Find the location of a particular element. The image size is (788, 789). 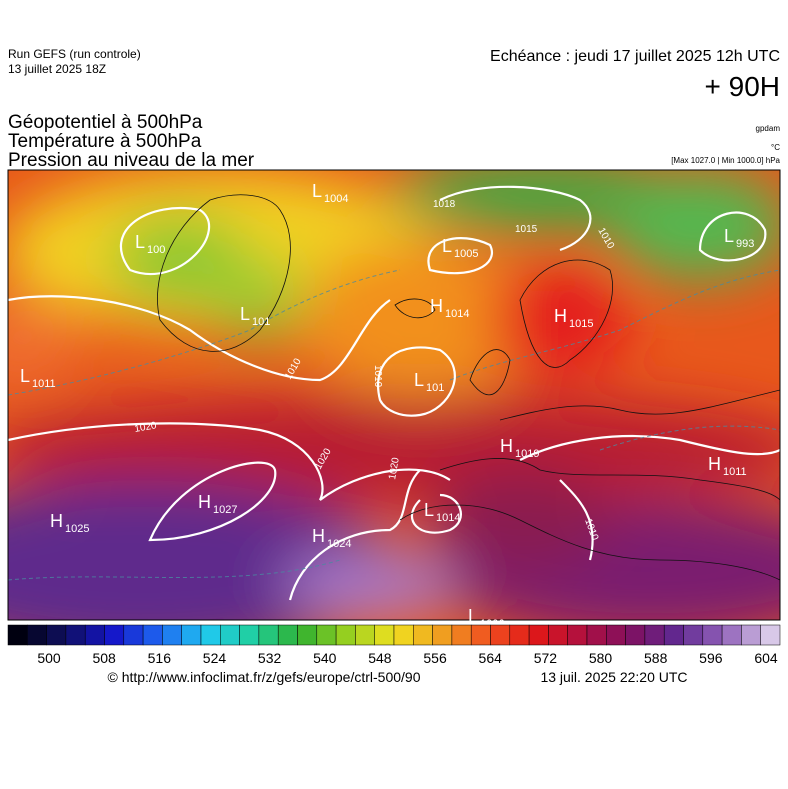

contour-label: 1010 is located at coordinates (377, 376).